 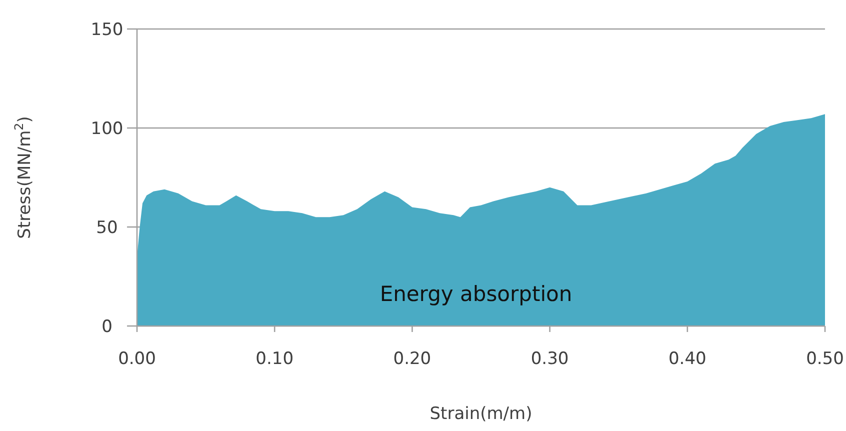 What do you see at coordinates (412, 359) in the screenshot?
I see `x-tick-label: 0.20` at bounding box center [412, 359].